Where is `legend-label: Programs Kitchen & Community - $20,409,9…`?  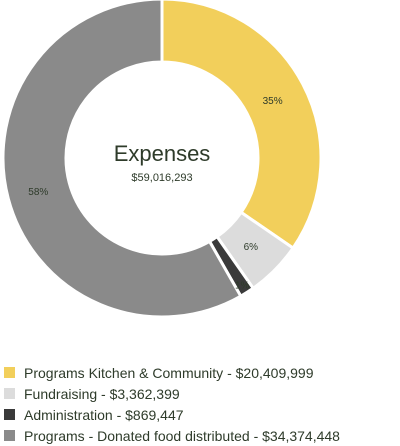
legend-label: Programs Kitchen & Community - $20,409,9… is located at coordinates (169, 372).